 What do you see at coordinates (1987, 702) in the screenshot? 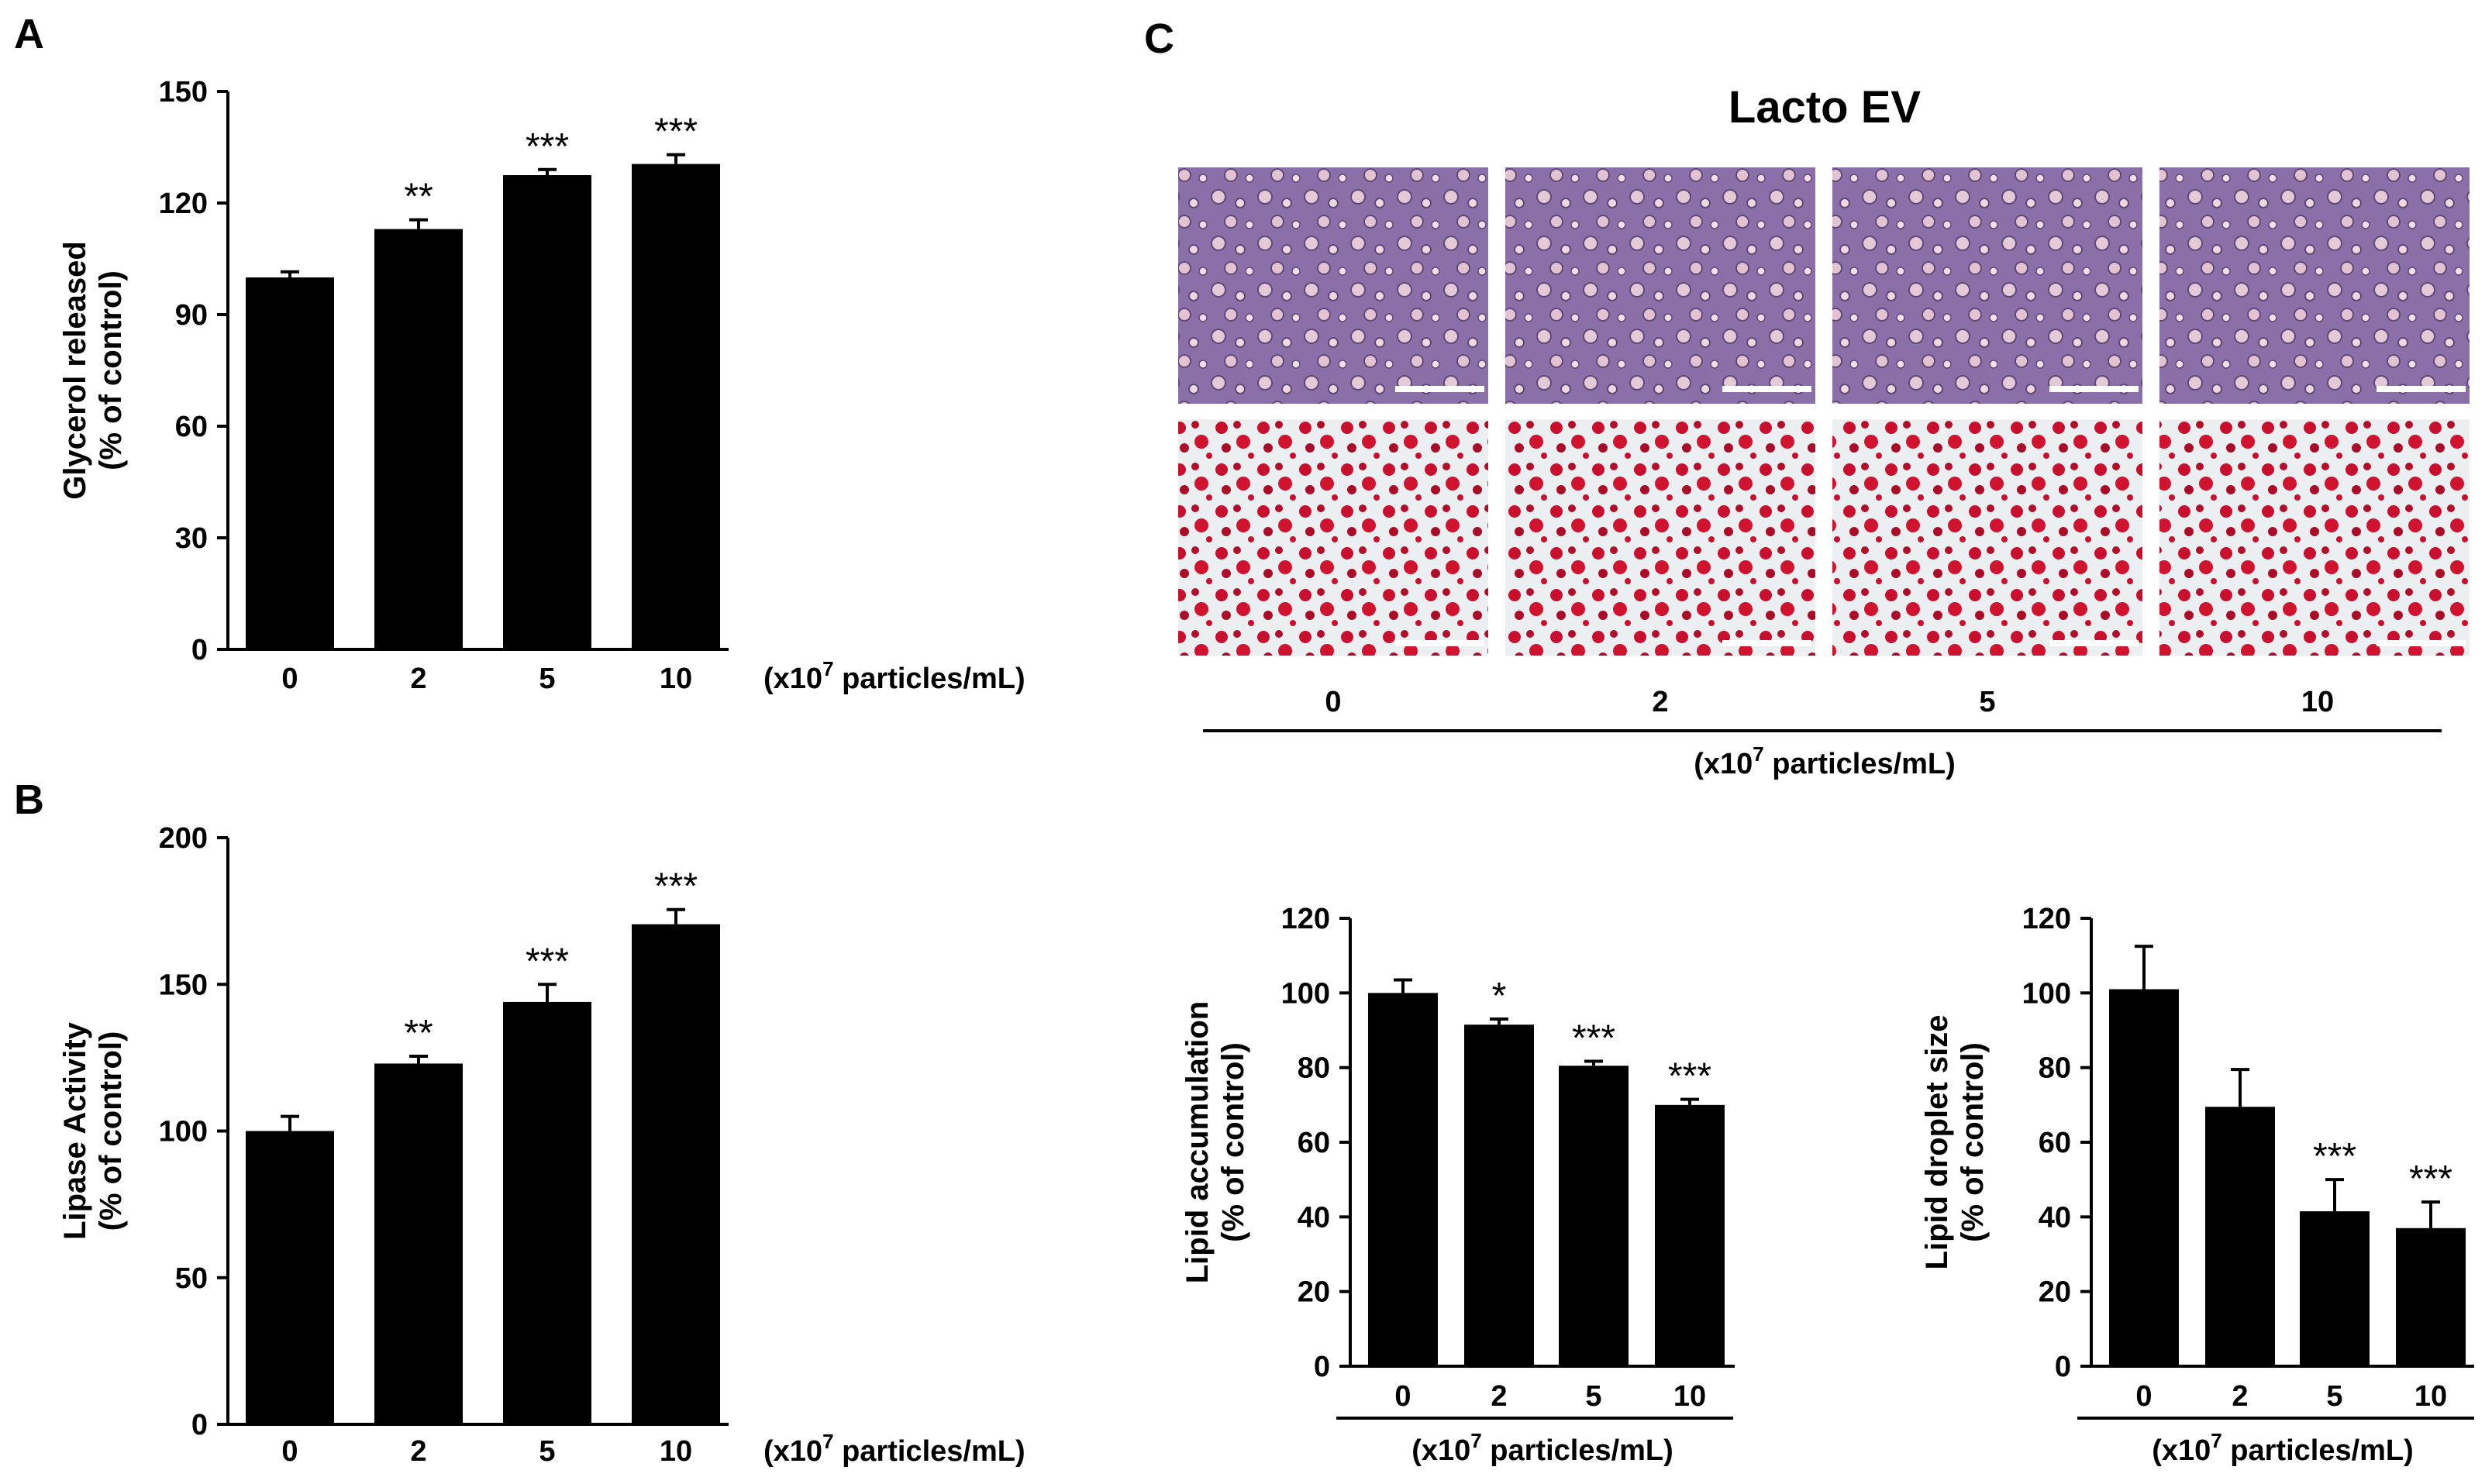
I see `micrograph-dose-5: 5` at bounding box center [1987, 702].